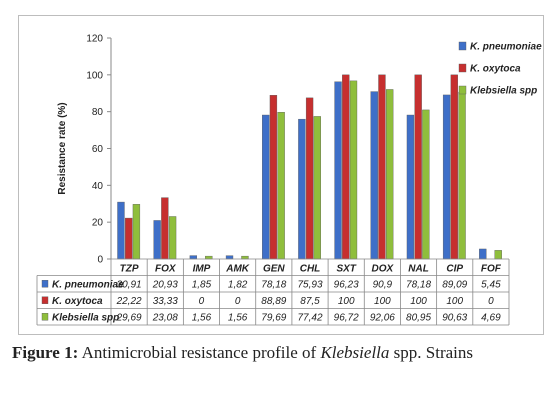 The width and height of the screenshot is (560, 405). What do you see at coordinates (88, 284) in the screenshot?
I see `table-series-name: K. pneumoniae` at bounding box center [88, 284].